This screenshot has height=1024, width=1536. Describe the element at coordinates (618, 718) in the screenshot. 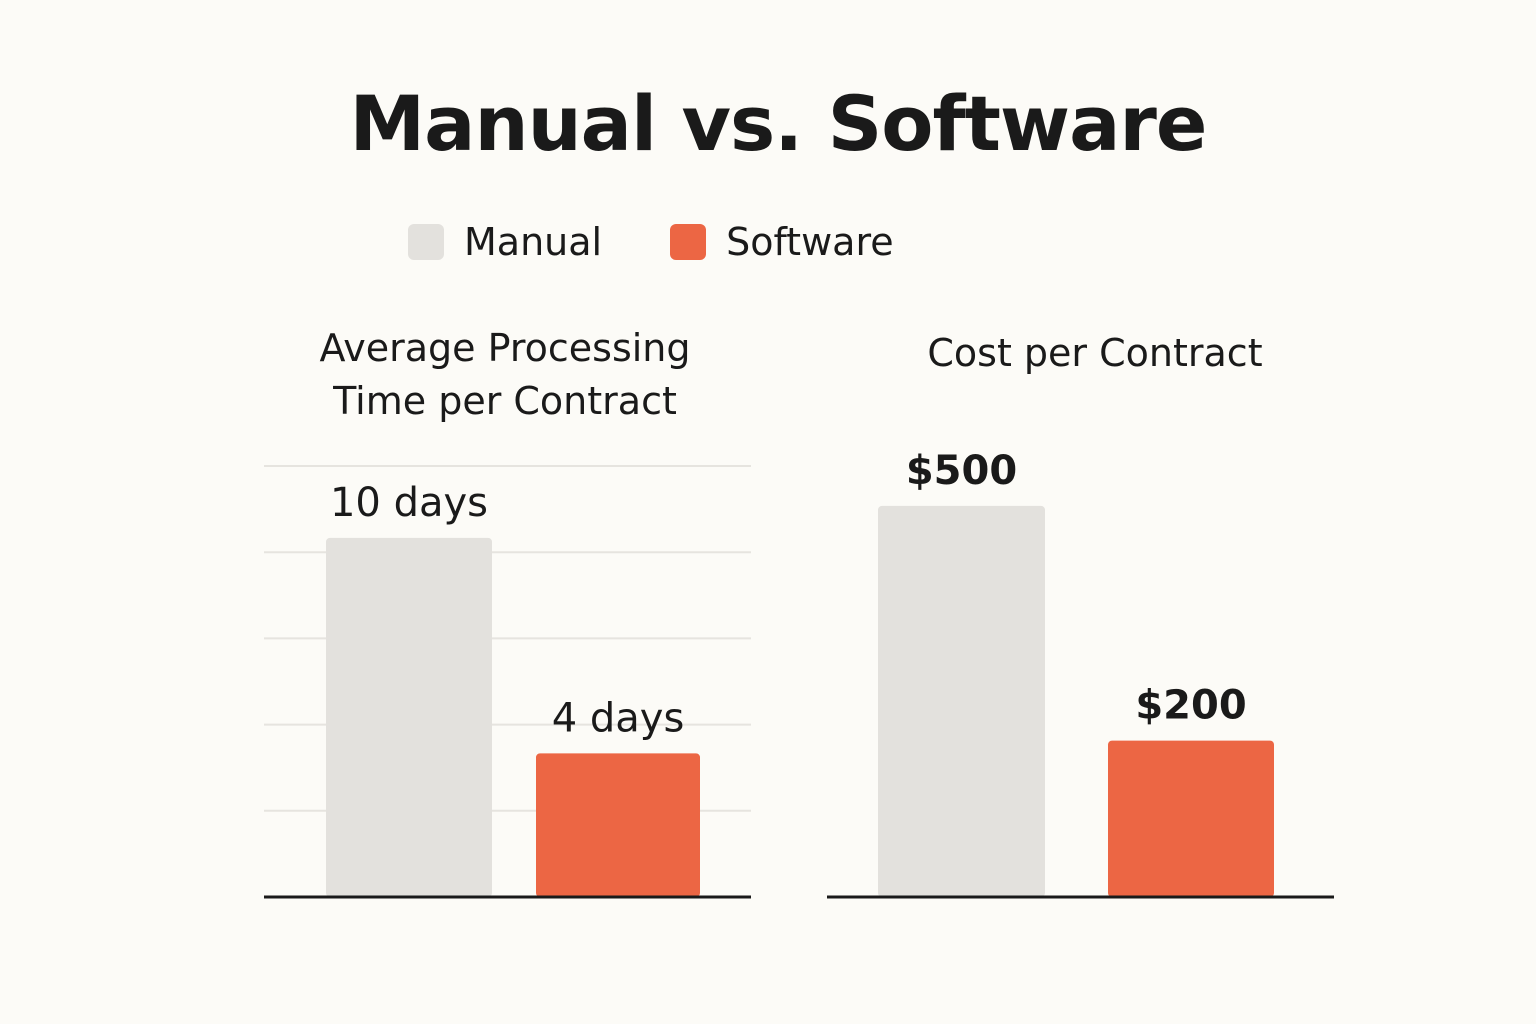

I see `data-label: 4 days` at that location.